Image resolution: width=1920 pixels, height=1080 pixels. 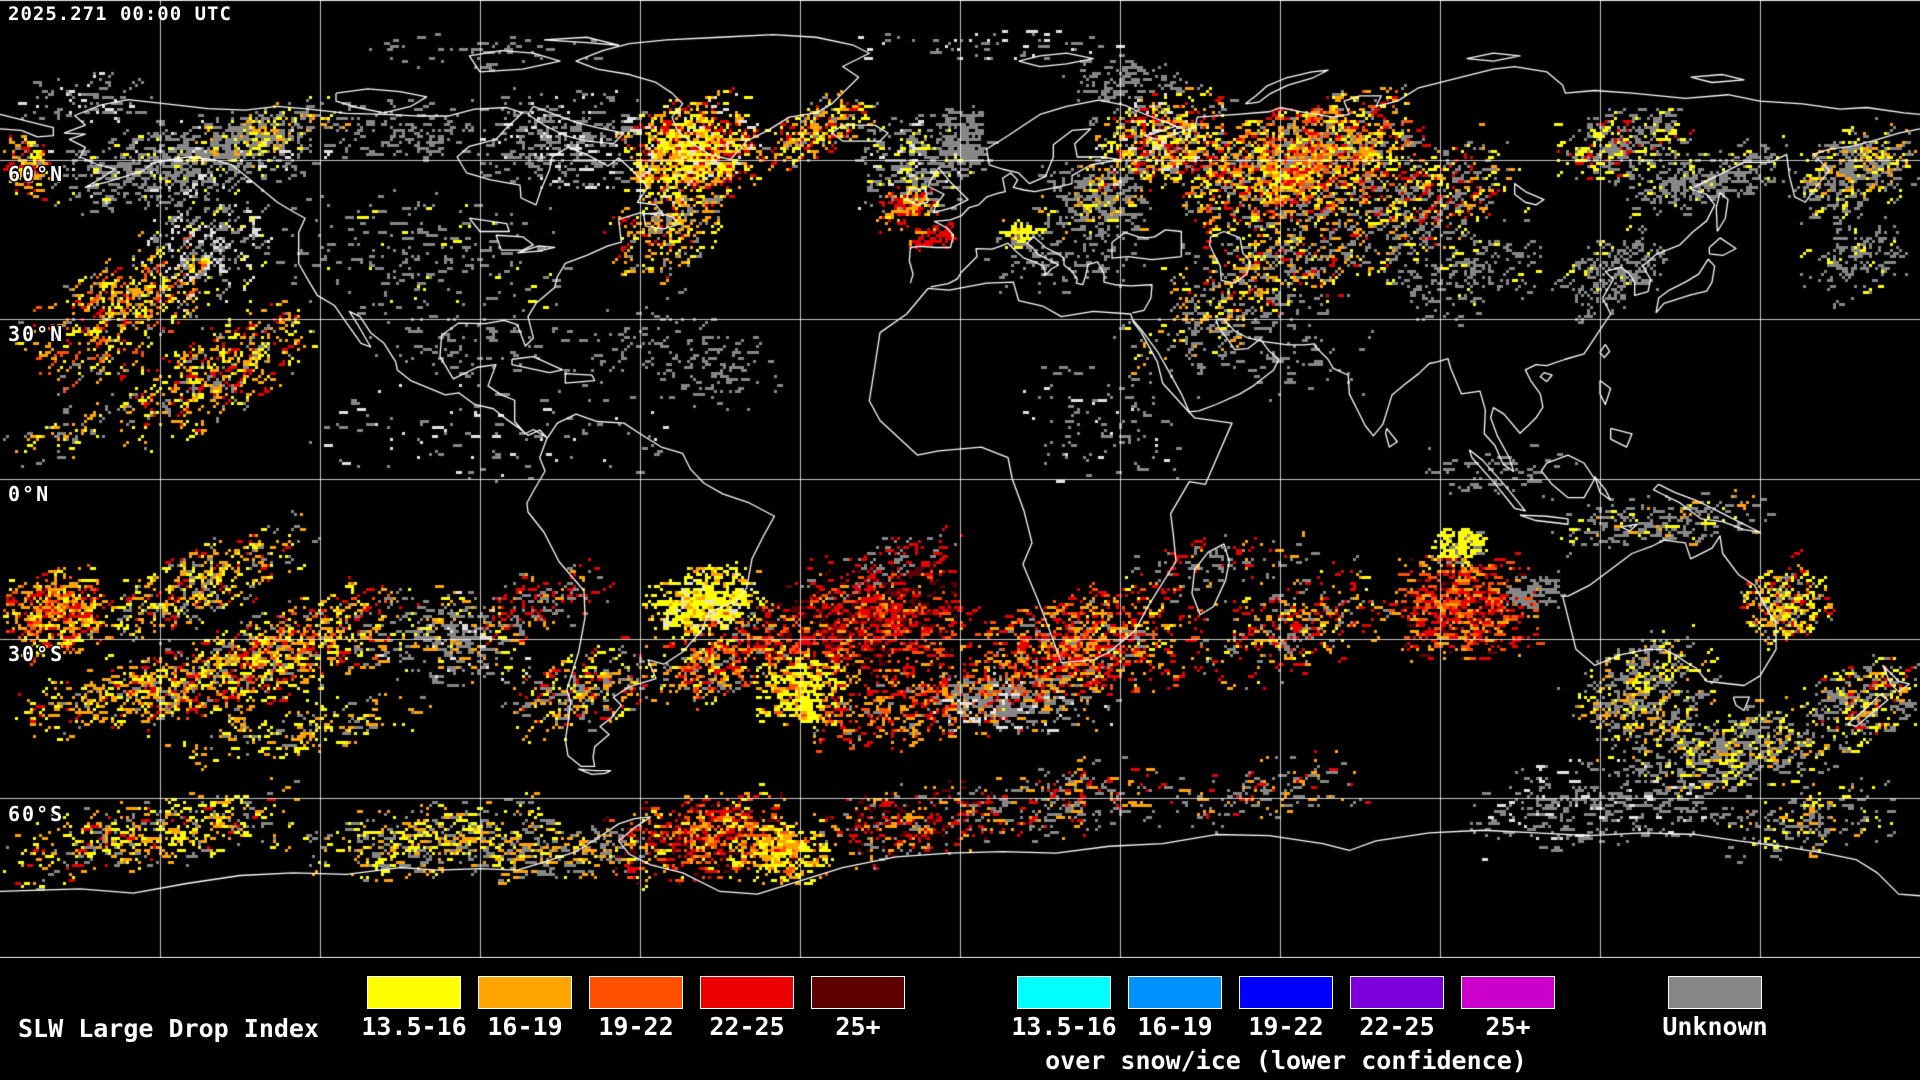 I want to click on timestamp: 2025.271 00:00 UTC, so click(x=120, y=14).